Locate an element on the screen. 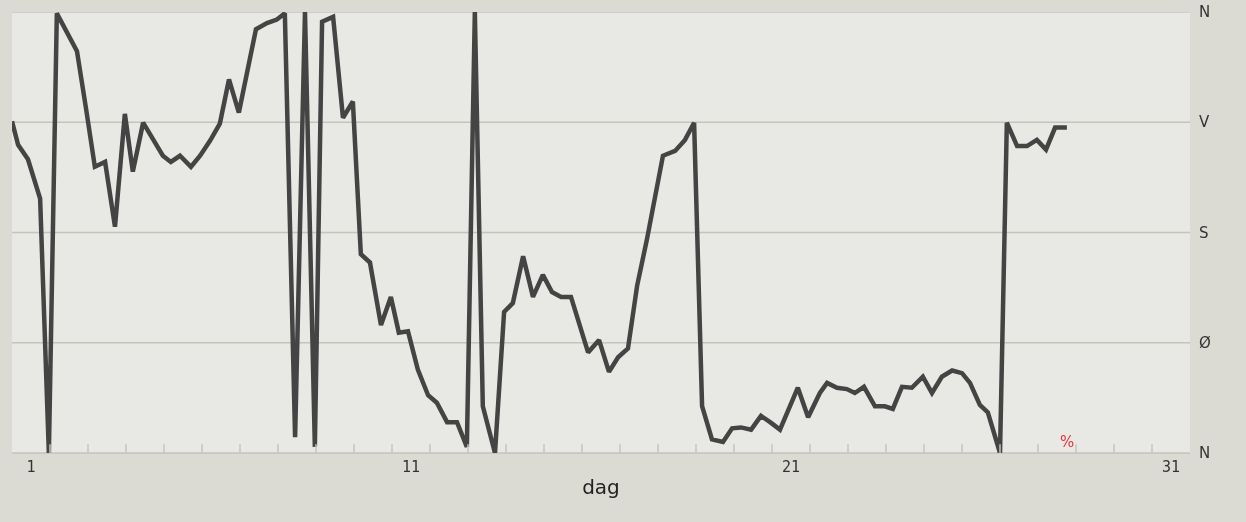 The width and height of the screenshot is (1246, 522). x-tick-label: 1 is located at coordinates (31, 467).